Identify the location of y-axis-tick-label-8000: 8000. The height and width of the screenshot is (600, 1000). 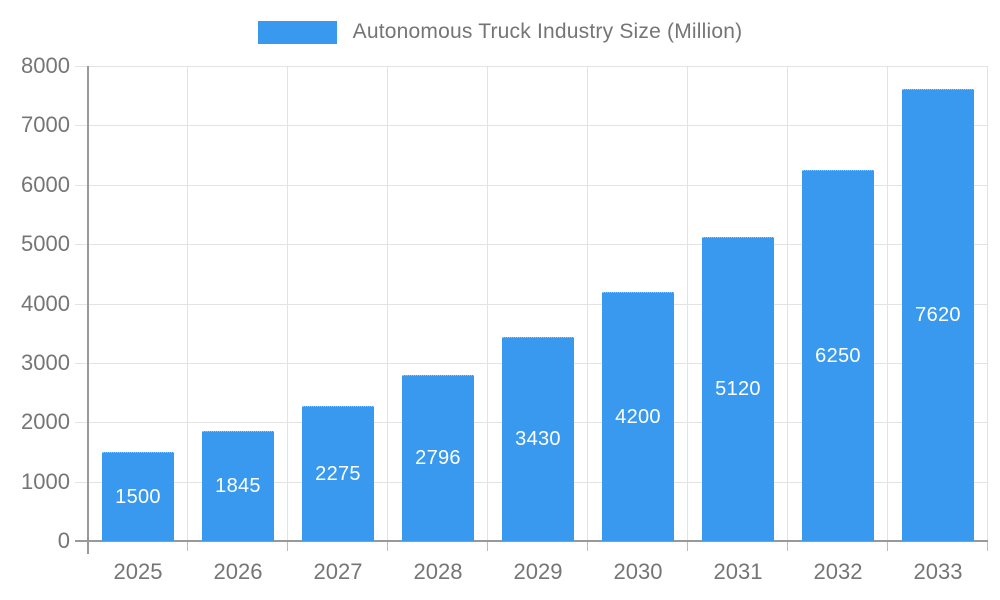
(45, 65).